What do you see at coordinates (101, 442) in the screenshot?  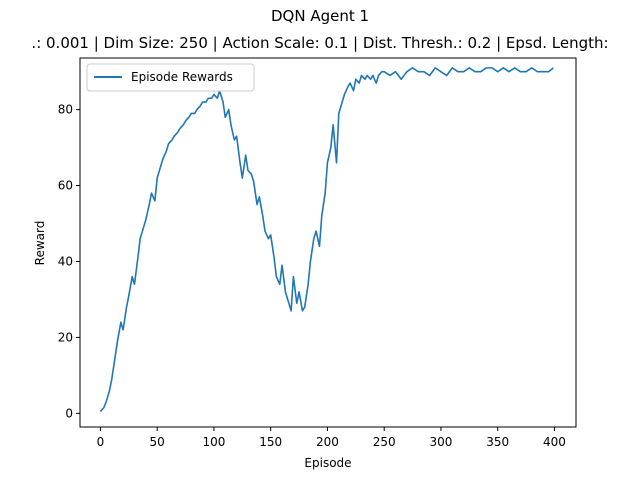 I see `x-tick-label: 0` at bounding box center [101, 442].